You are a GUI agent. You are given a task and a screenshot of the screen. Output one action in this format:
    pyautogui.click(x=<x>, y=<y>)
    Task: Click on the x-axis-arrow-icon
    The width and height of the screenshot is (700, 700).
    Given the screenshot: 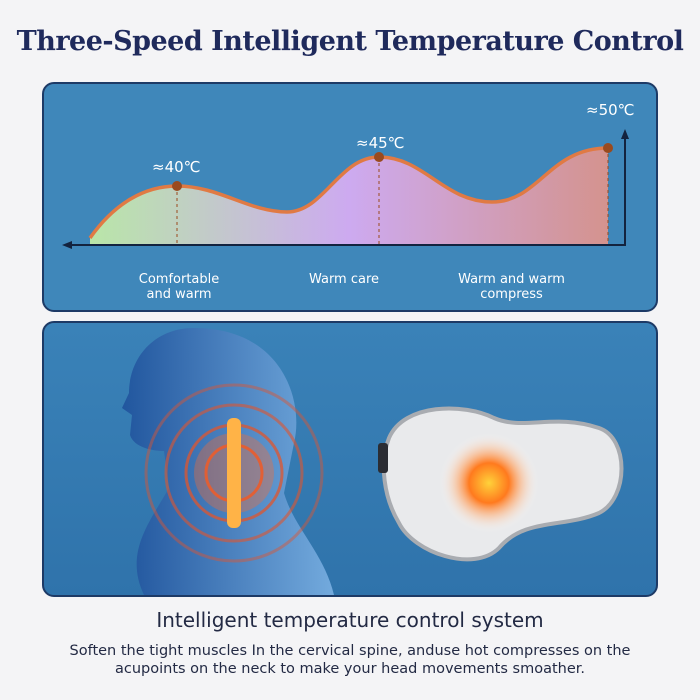 What is the action you would take?
    pyautogui.click(x=67, y=245)
    